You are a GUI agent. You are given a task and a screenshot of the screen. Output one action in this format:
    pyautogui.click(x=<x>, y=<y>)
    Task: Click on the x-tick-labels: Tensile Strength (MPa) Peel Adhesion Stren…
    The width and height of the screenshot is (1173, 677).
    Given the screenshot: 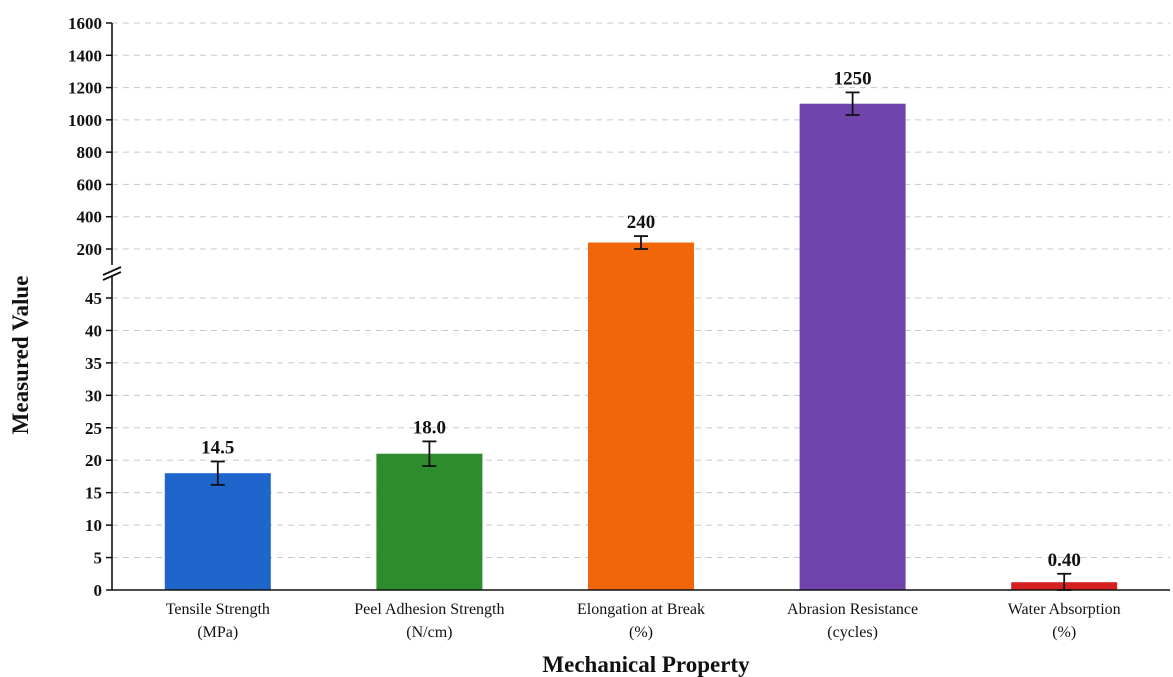 What is the action you would take?
    pyautogui.click(x=643, y=621)
    